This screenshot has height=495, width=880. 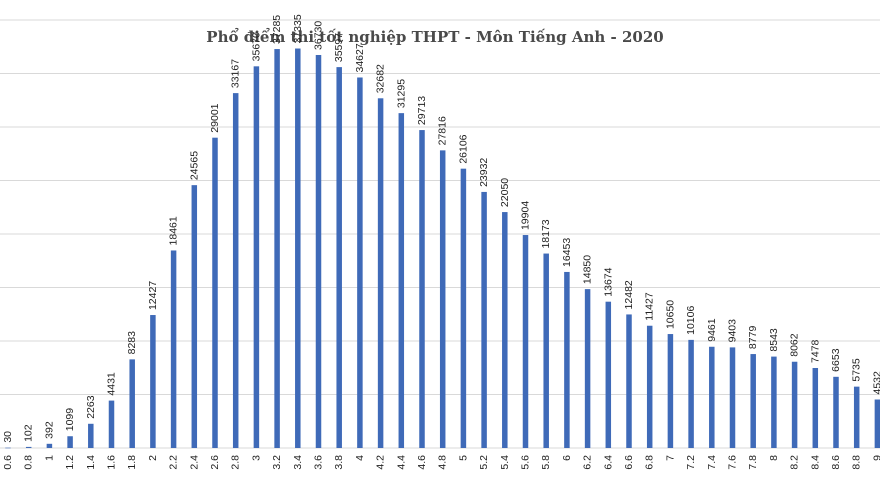 What do you see at coordinates (8, 462) in the screenshot?
I see `x-tick-label: 0.6` at bounding box center [8, 462].